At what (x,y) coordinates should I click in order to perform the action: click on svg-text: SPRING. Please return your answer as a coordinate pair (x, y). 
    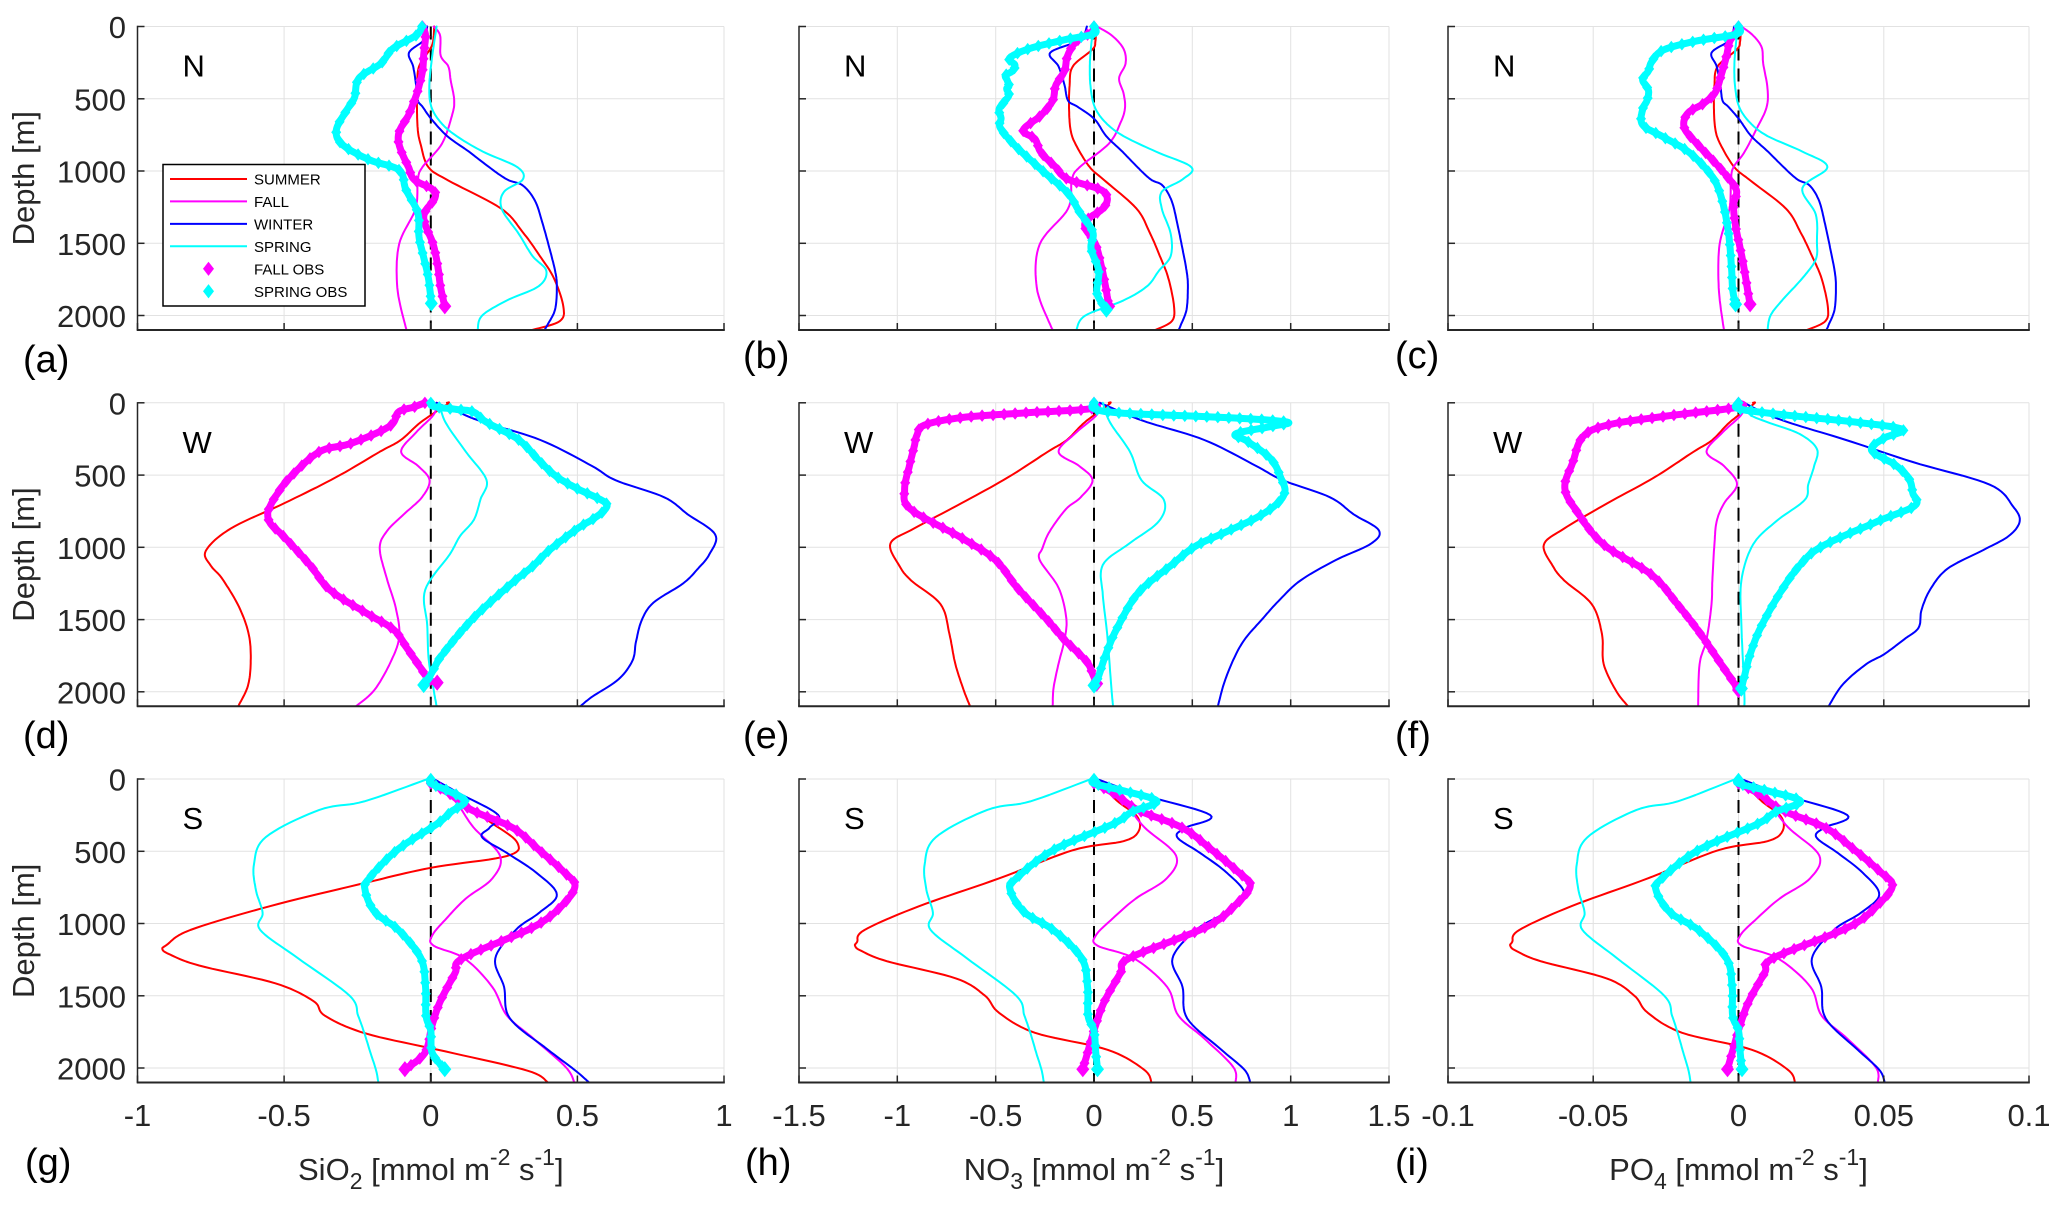
    Looking at the image, I should click on (283, 247).